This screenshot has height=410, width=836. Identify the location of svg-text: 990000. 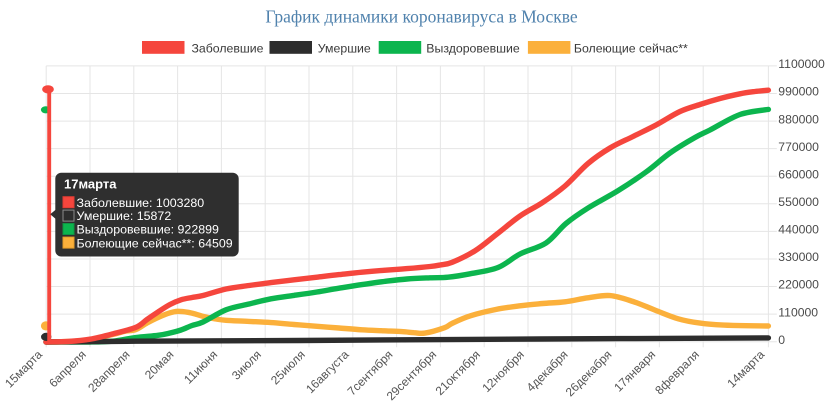
(798, 92).